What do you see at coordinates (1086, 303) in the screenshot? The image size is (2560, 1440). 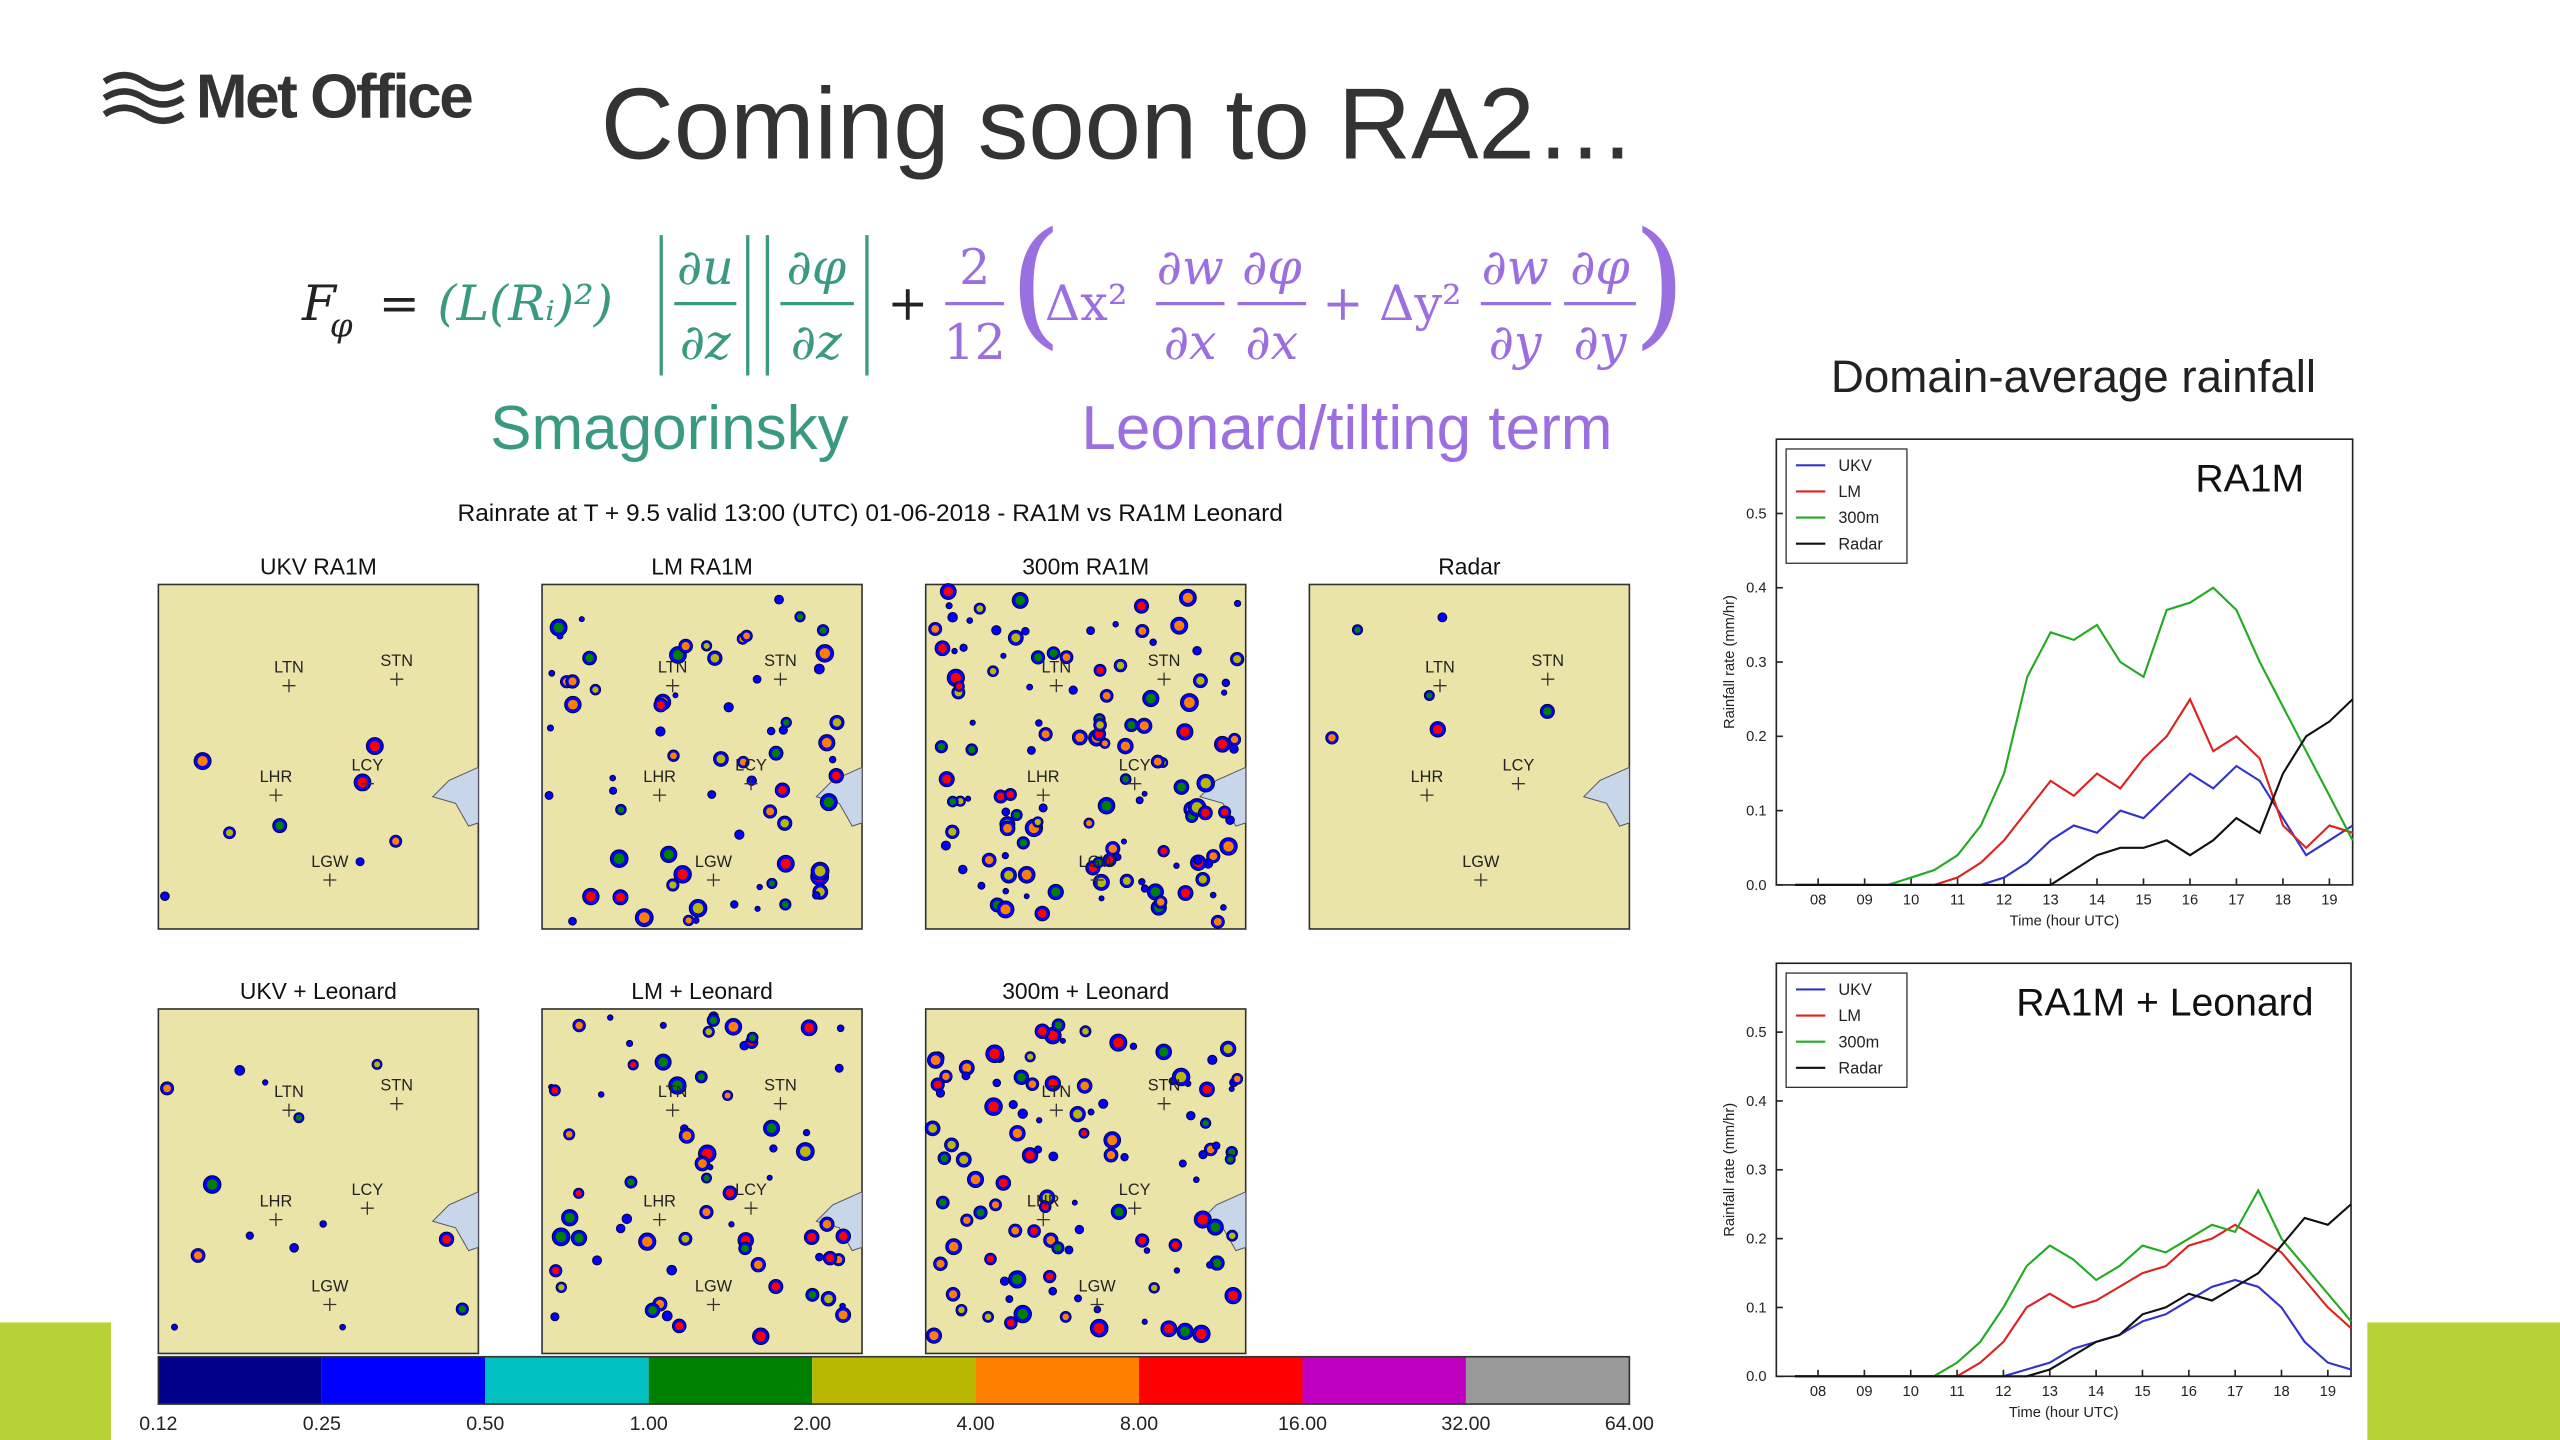 I see `eq-text: Δx²` at bounding box center [1086, 303].